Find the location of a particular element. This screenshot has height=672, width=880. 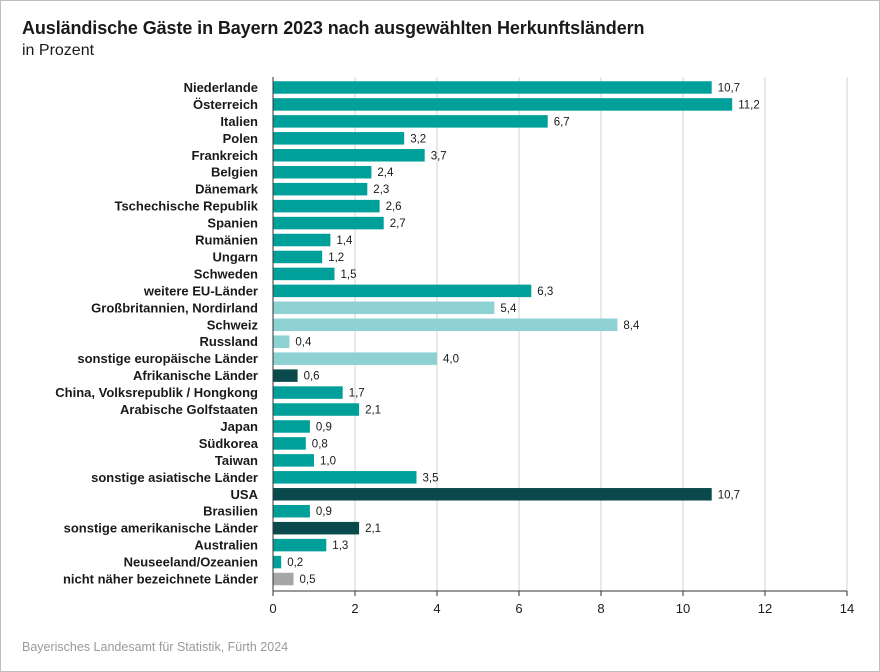

category-label: Dänemark is located at coordinates (227, 189).